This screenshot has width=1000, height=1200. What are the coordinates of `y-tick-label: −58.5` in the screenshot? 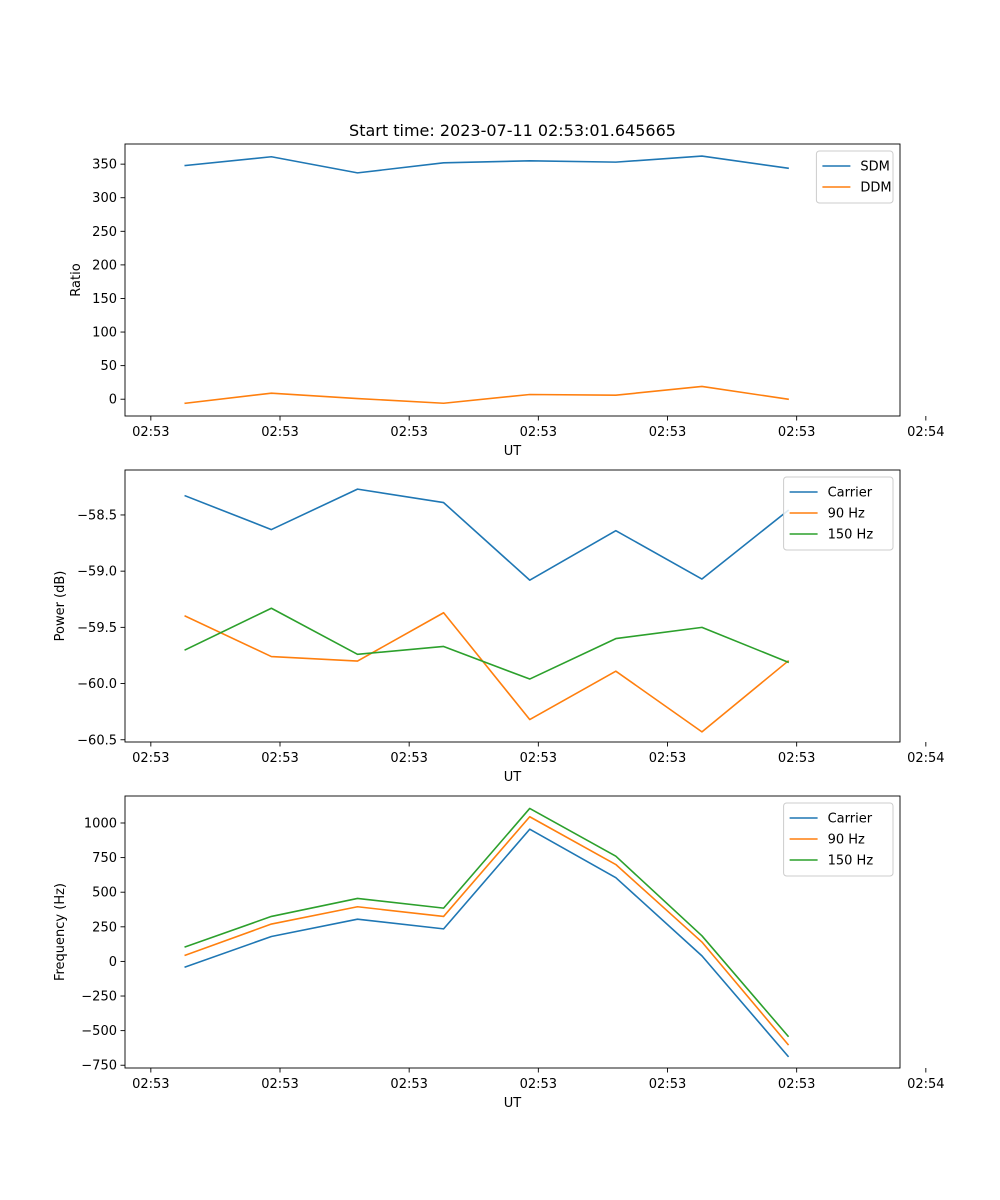 It's located at (97, 515).